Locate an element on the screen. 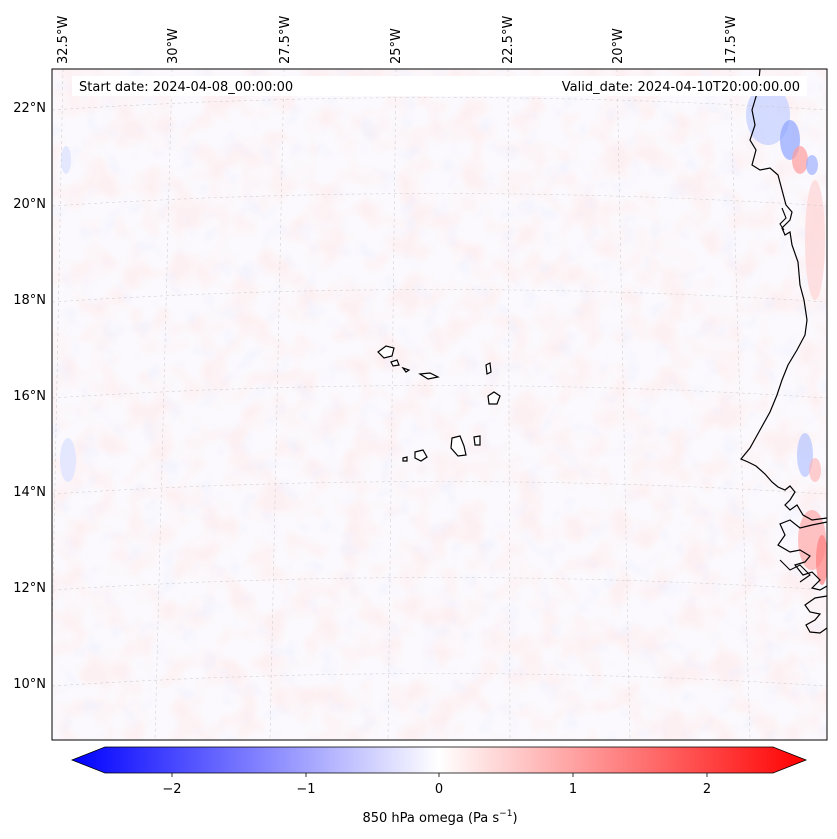 The height and width of the screenshot is (839, 837). colorbar-tick-marks is located at coordinates (439, 775).